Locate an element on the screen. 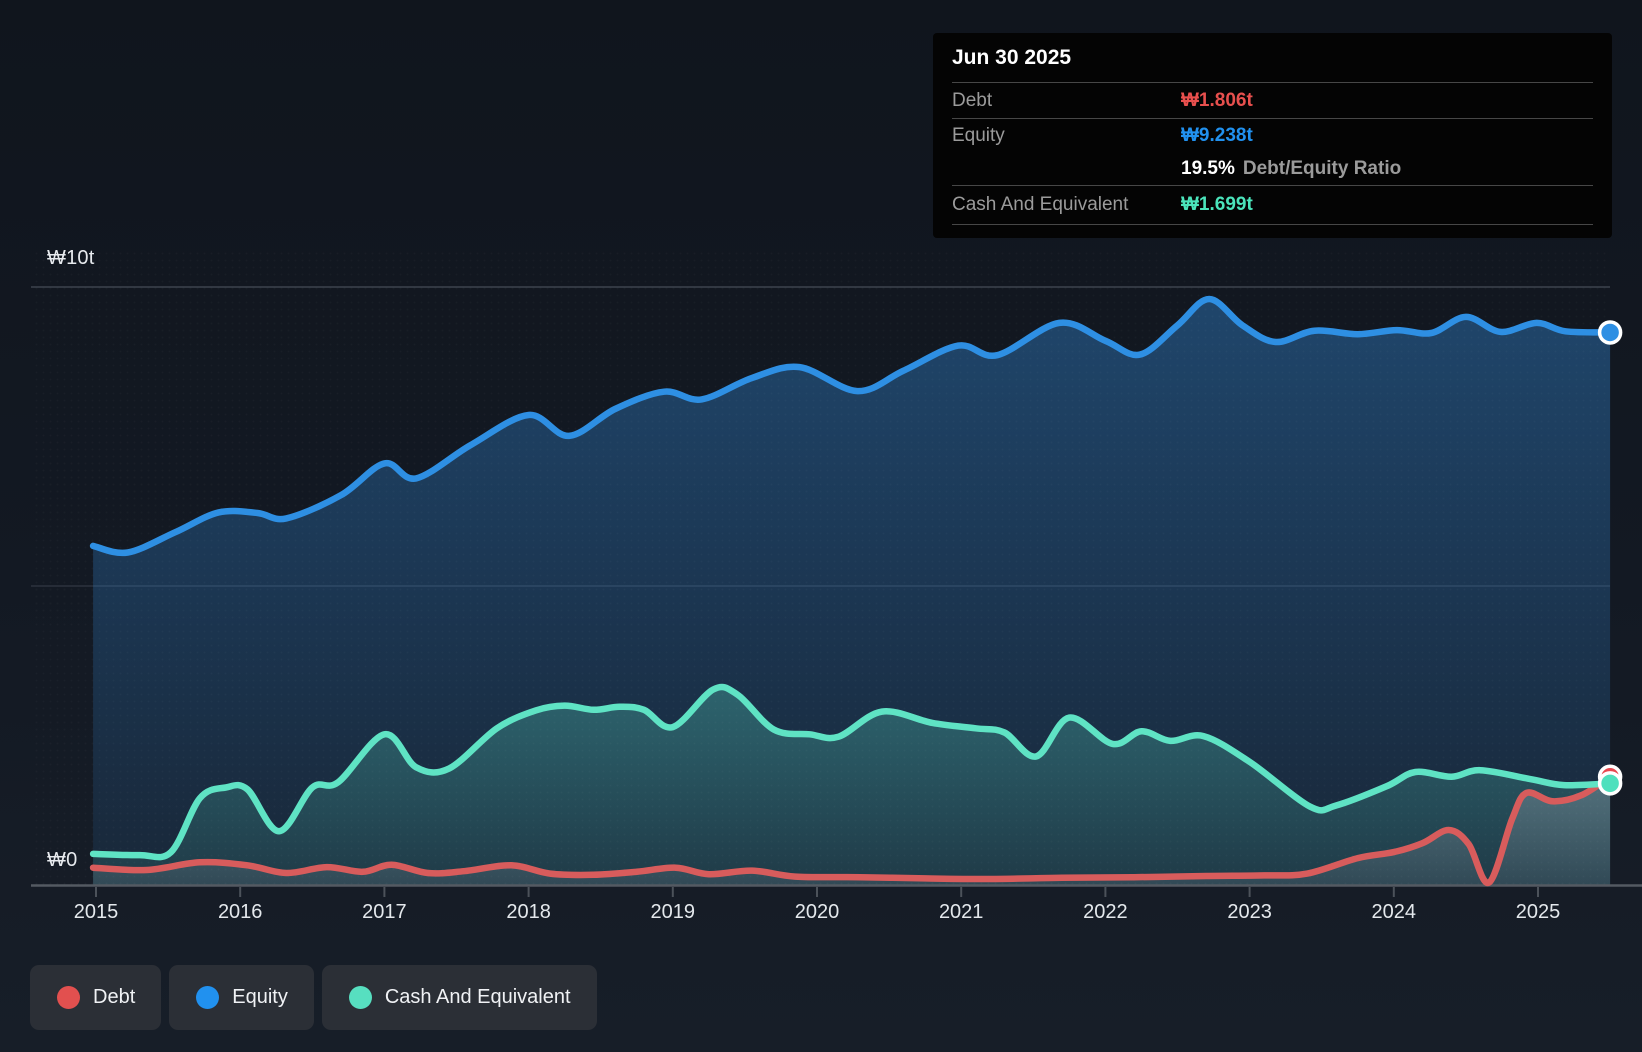  tooltip-date: Jun 30 2025 is located at coordinates (1012, 57).